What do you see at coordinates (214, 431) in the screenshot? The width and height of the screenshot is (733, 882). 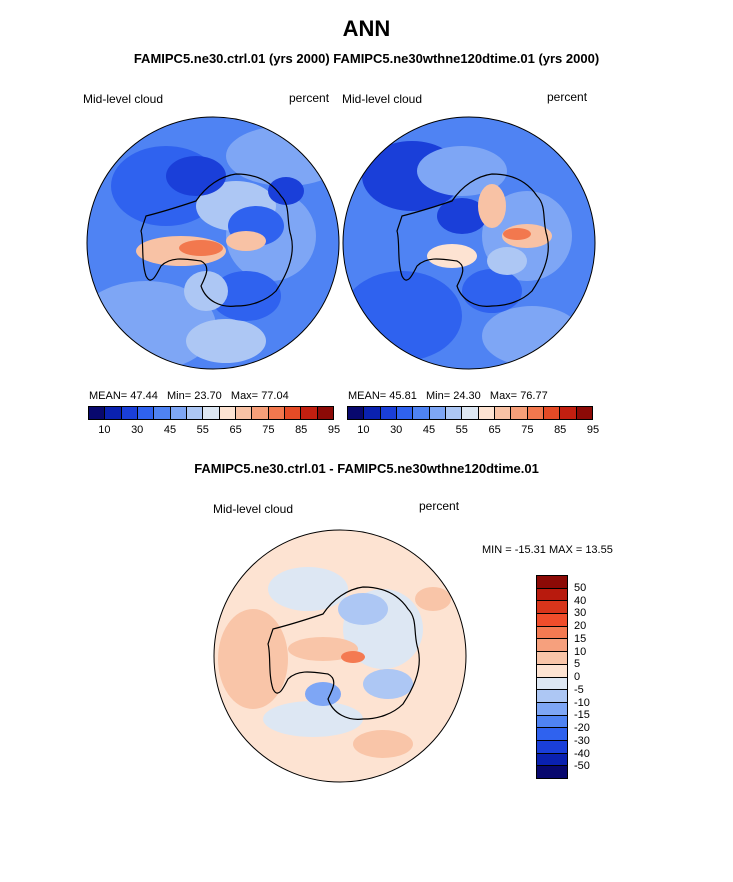 I see `panel1-colorbar-ticks: 10 30 45 55 65 75 85 95` at bounding box center [214, 431].